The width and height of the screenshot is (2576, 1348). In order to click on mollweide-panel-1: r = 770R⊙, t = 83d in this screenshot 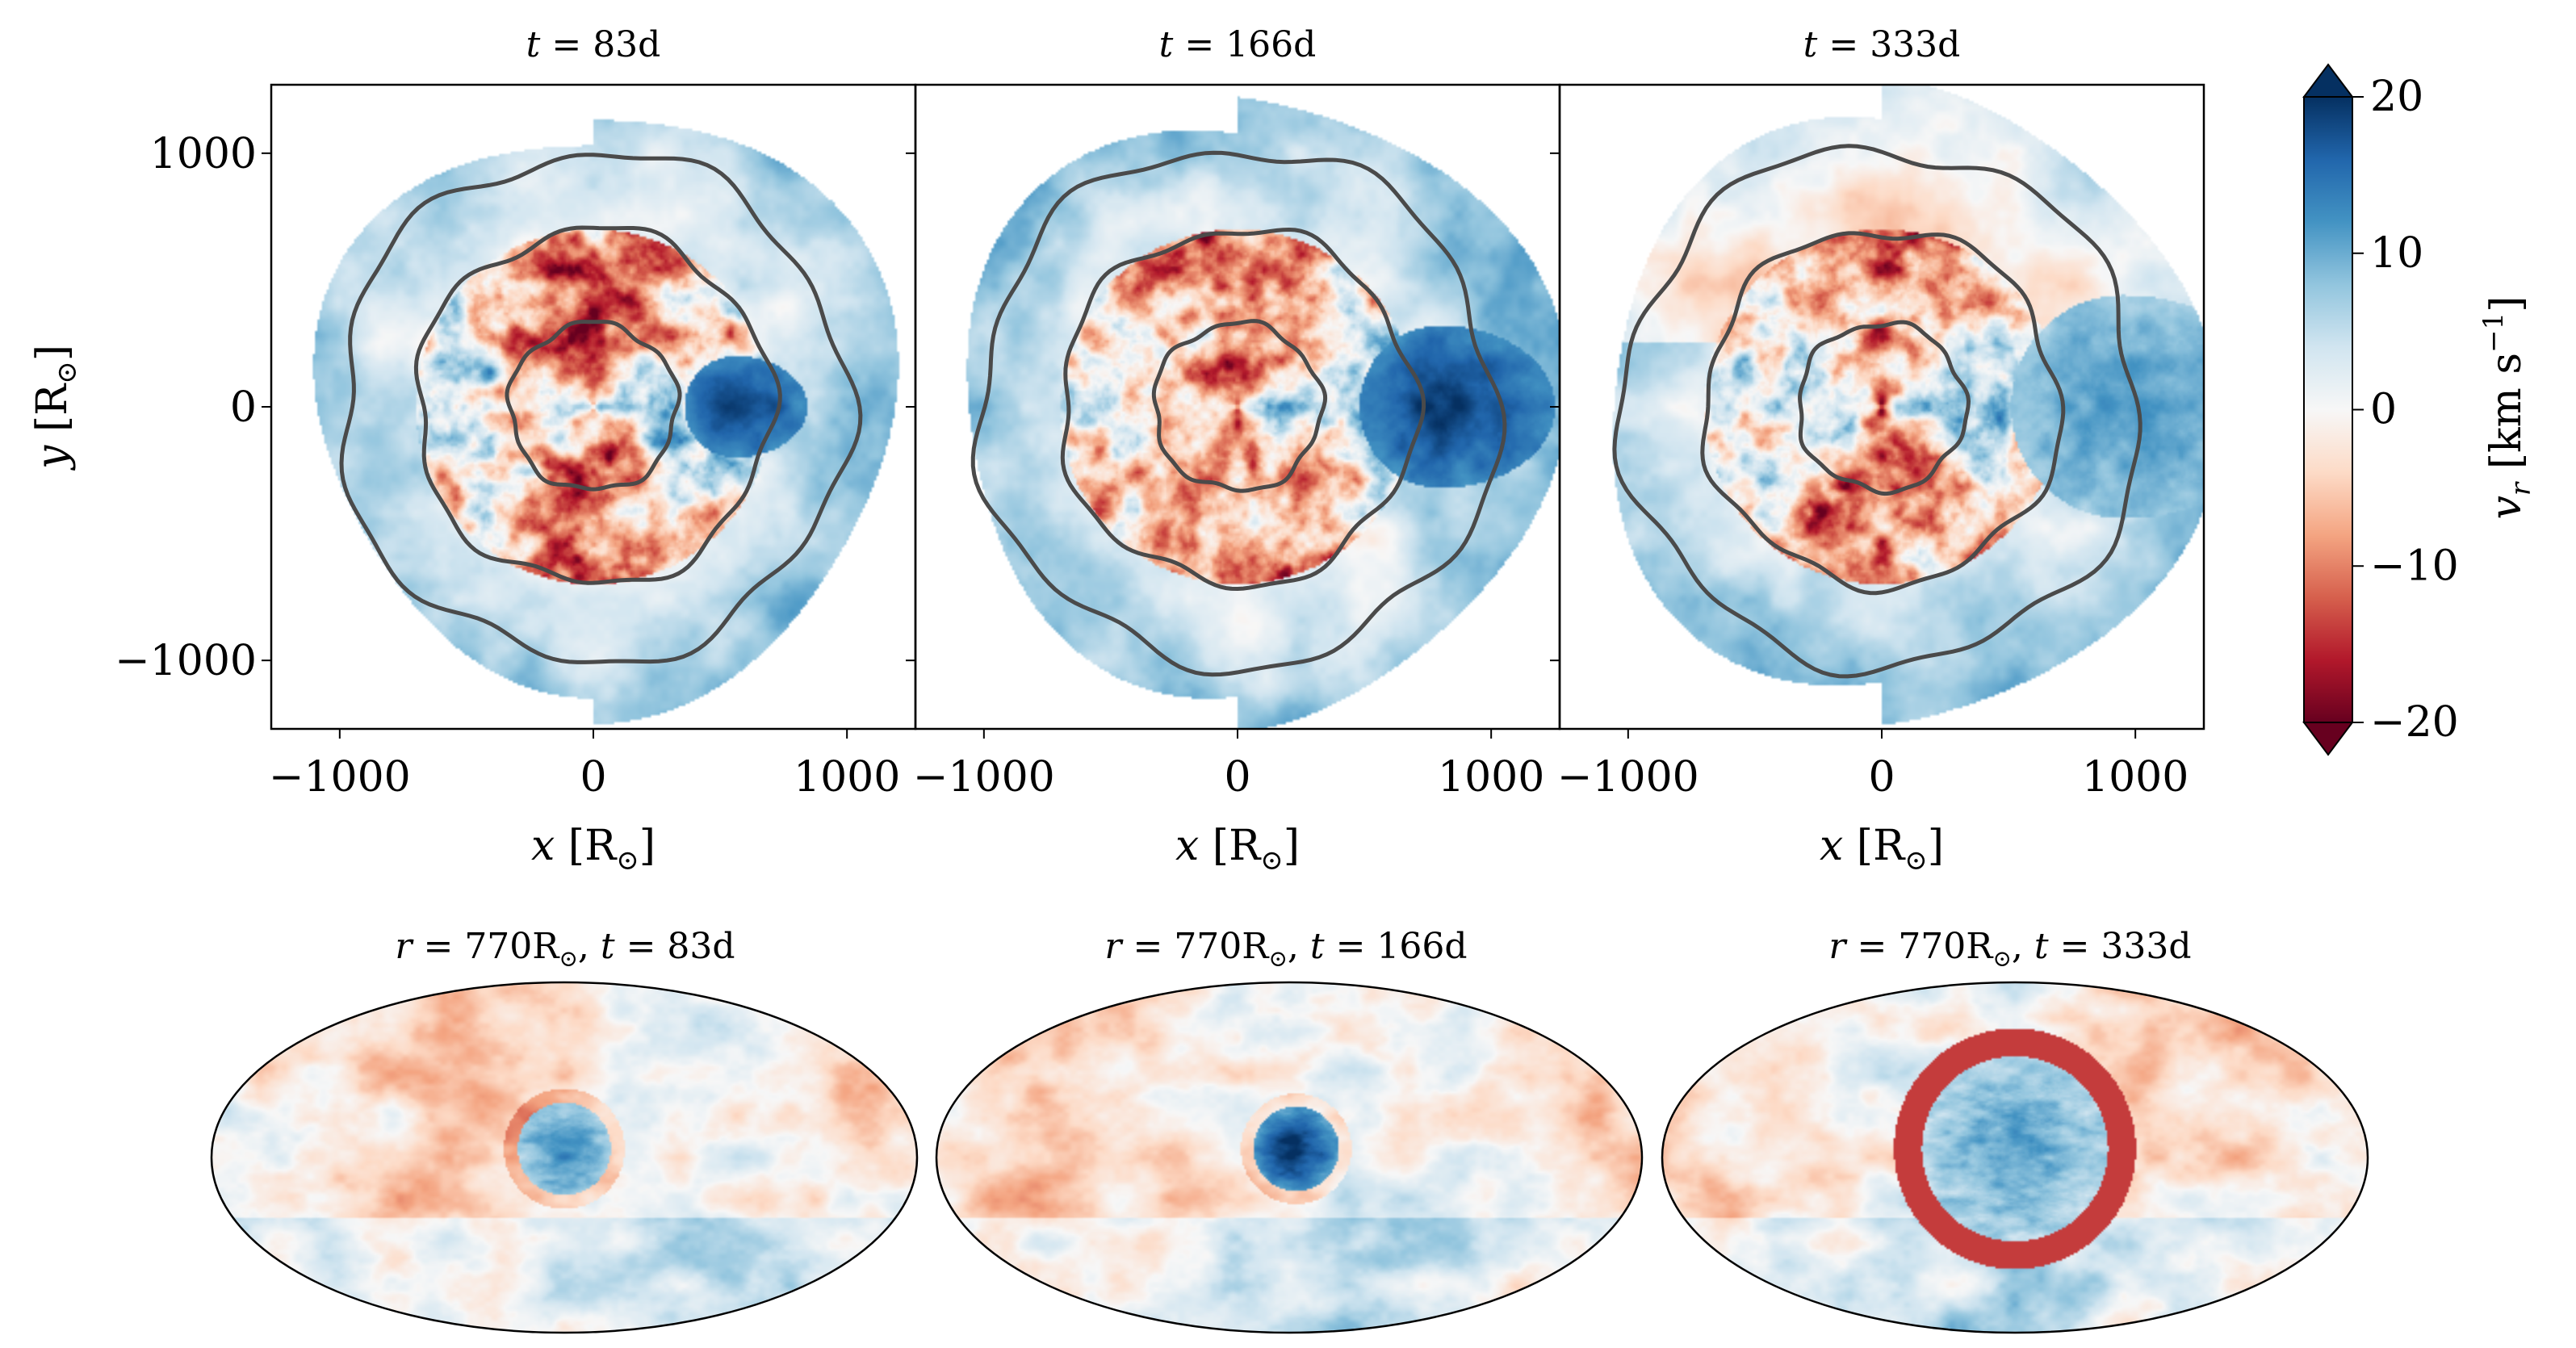, I will do `click(564, 1130)`.